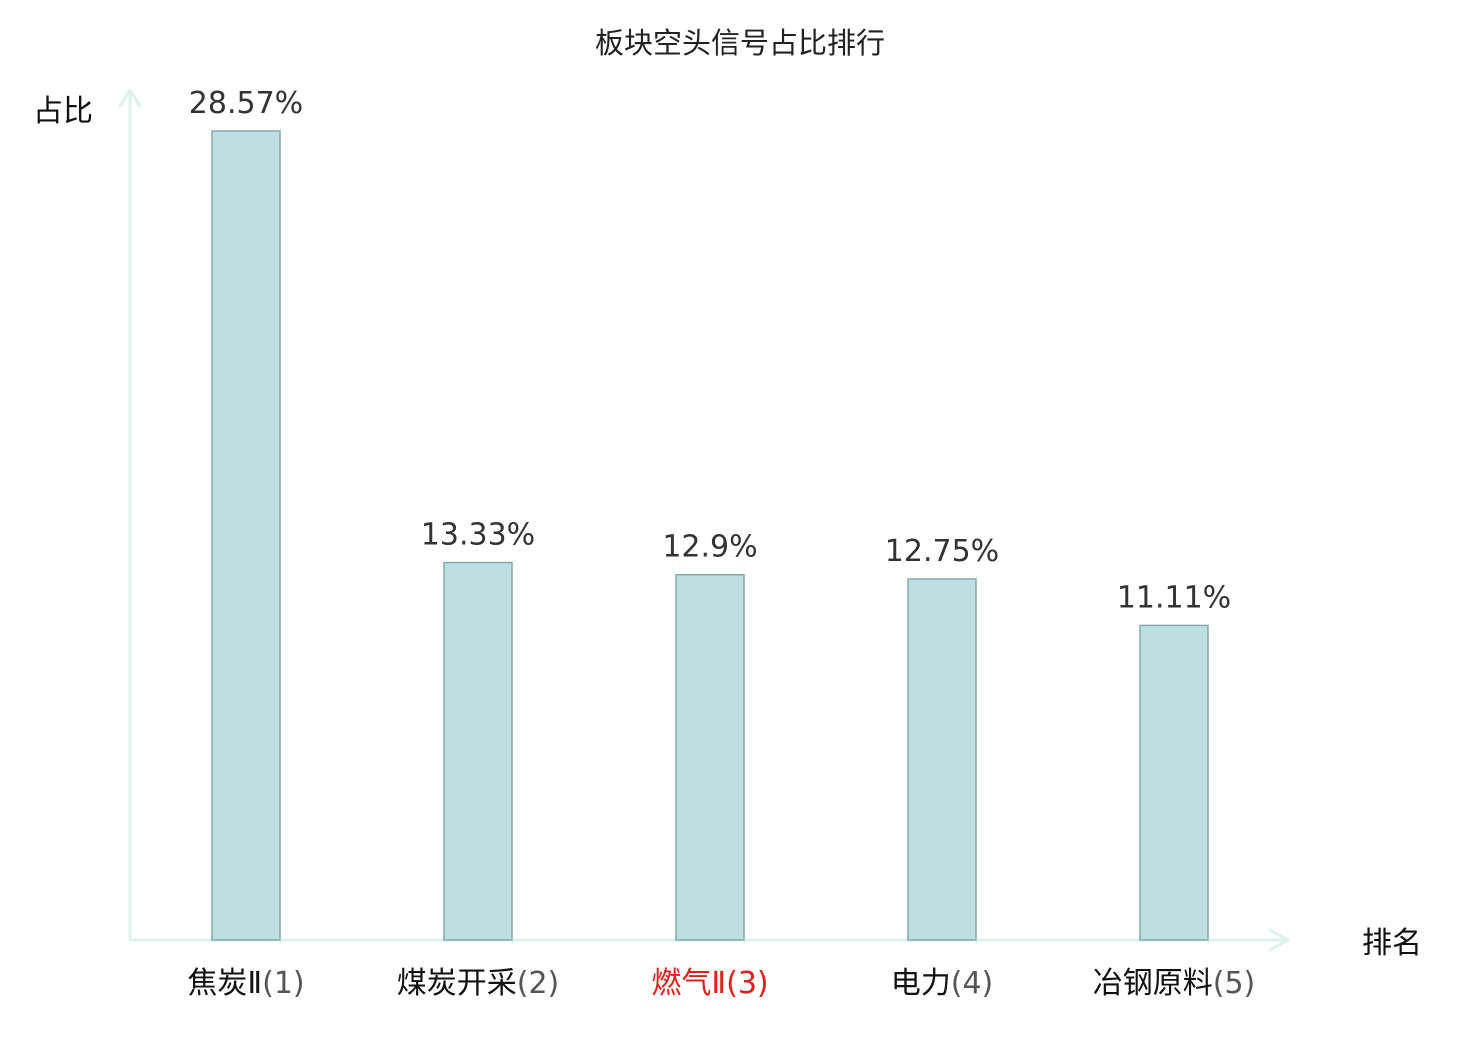  What do you see at coordinates (283, 983) in the screenshot?
I see `x-tick-rank-1: (1)` at bounding box center [283, 983].